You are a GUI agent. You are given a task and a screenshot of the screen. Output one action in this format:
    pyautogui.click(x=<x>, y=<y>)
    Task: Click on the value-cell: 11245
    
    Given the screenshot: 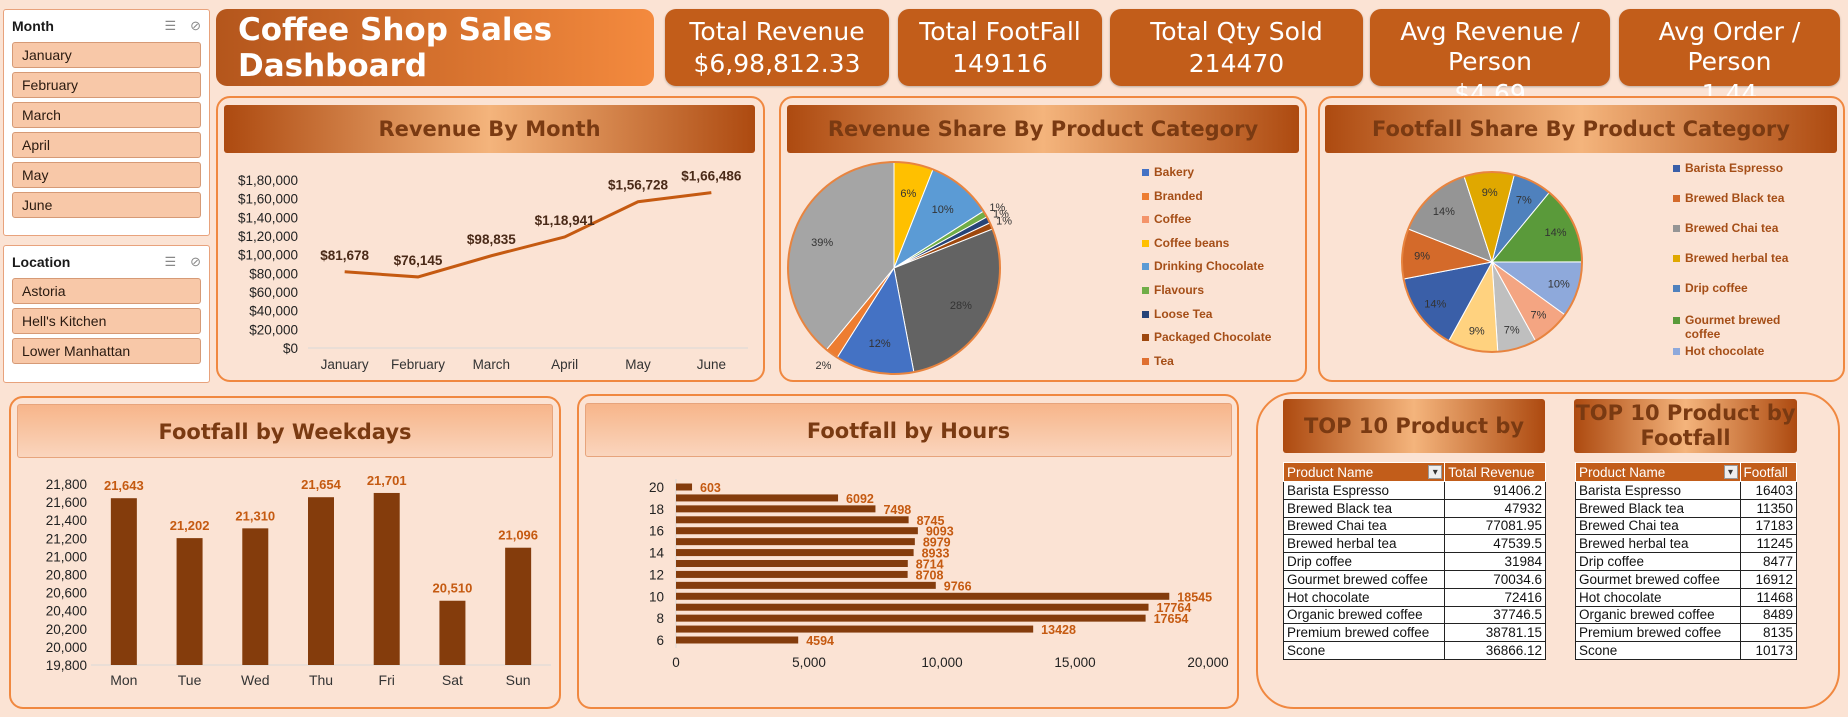 What is the action you would take?
    pyautogui.click(x=1768, y=544)
    